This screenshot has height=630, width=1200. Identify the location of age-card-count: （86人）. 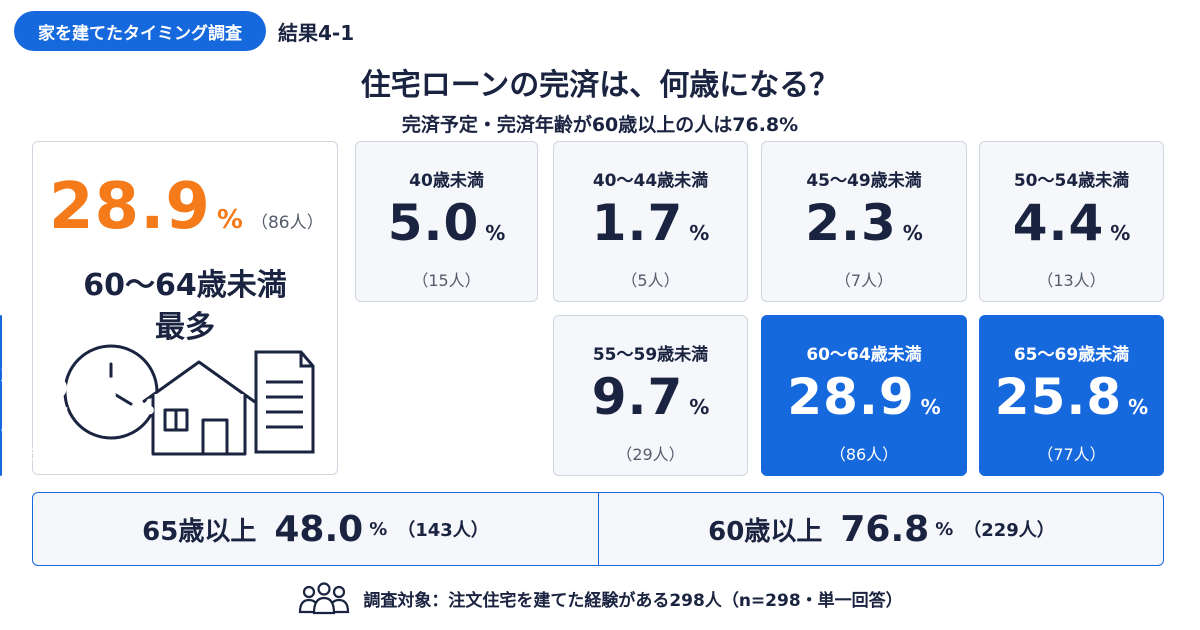
(864, 454).